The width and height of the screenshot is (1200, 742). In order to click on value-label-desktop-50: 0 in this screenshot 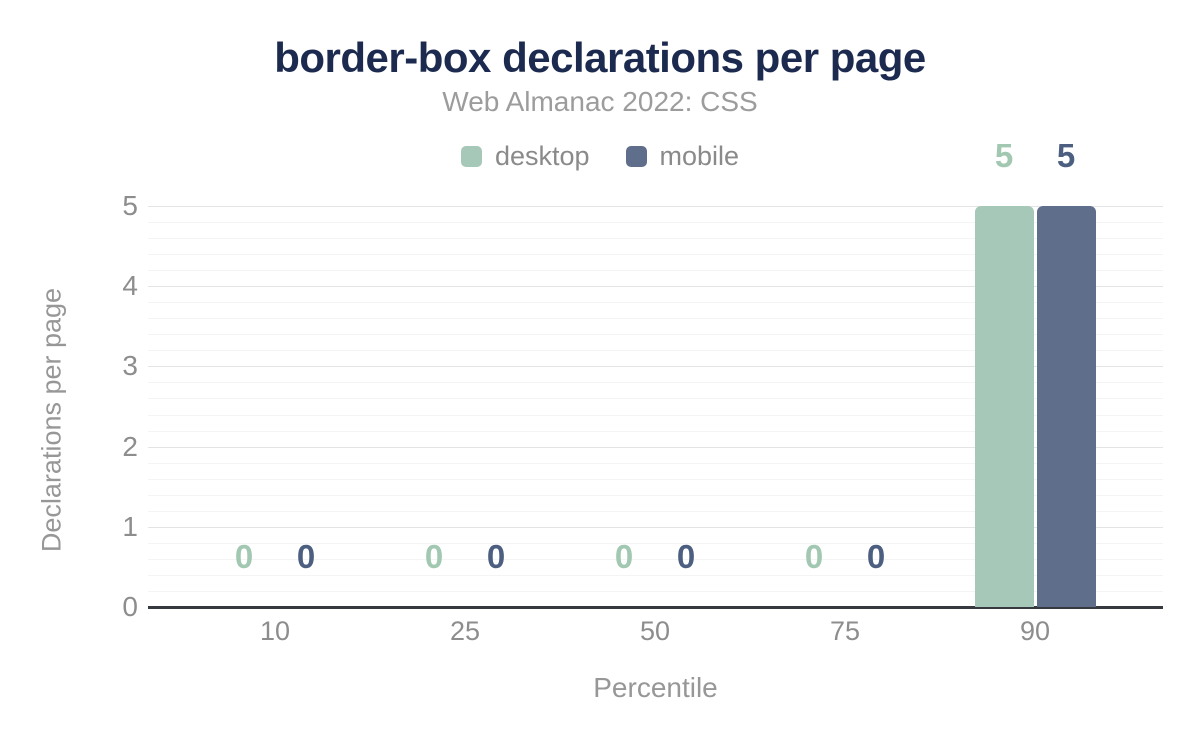, I will do `click(624, 556)`.